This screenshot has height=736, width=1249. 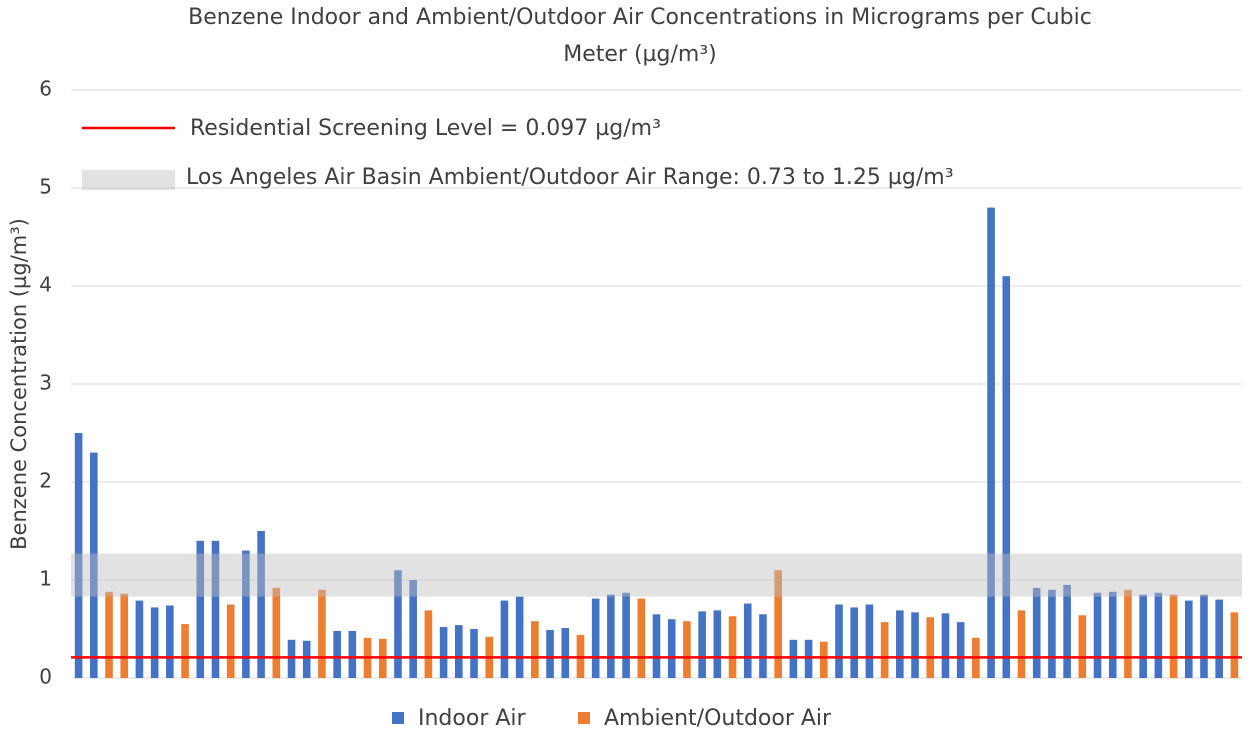 What do you see at coordinates (718, 718) in the screenshot?
I see `legend-label: Ambient/Outdoor Air` at bounding box center [718, 718].